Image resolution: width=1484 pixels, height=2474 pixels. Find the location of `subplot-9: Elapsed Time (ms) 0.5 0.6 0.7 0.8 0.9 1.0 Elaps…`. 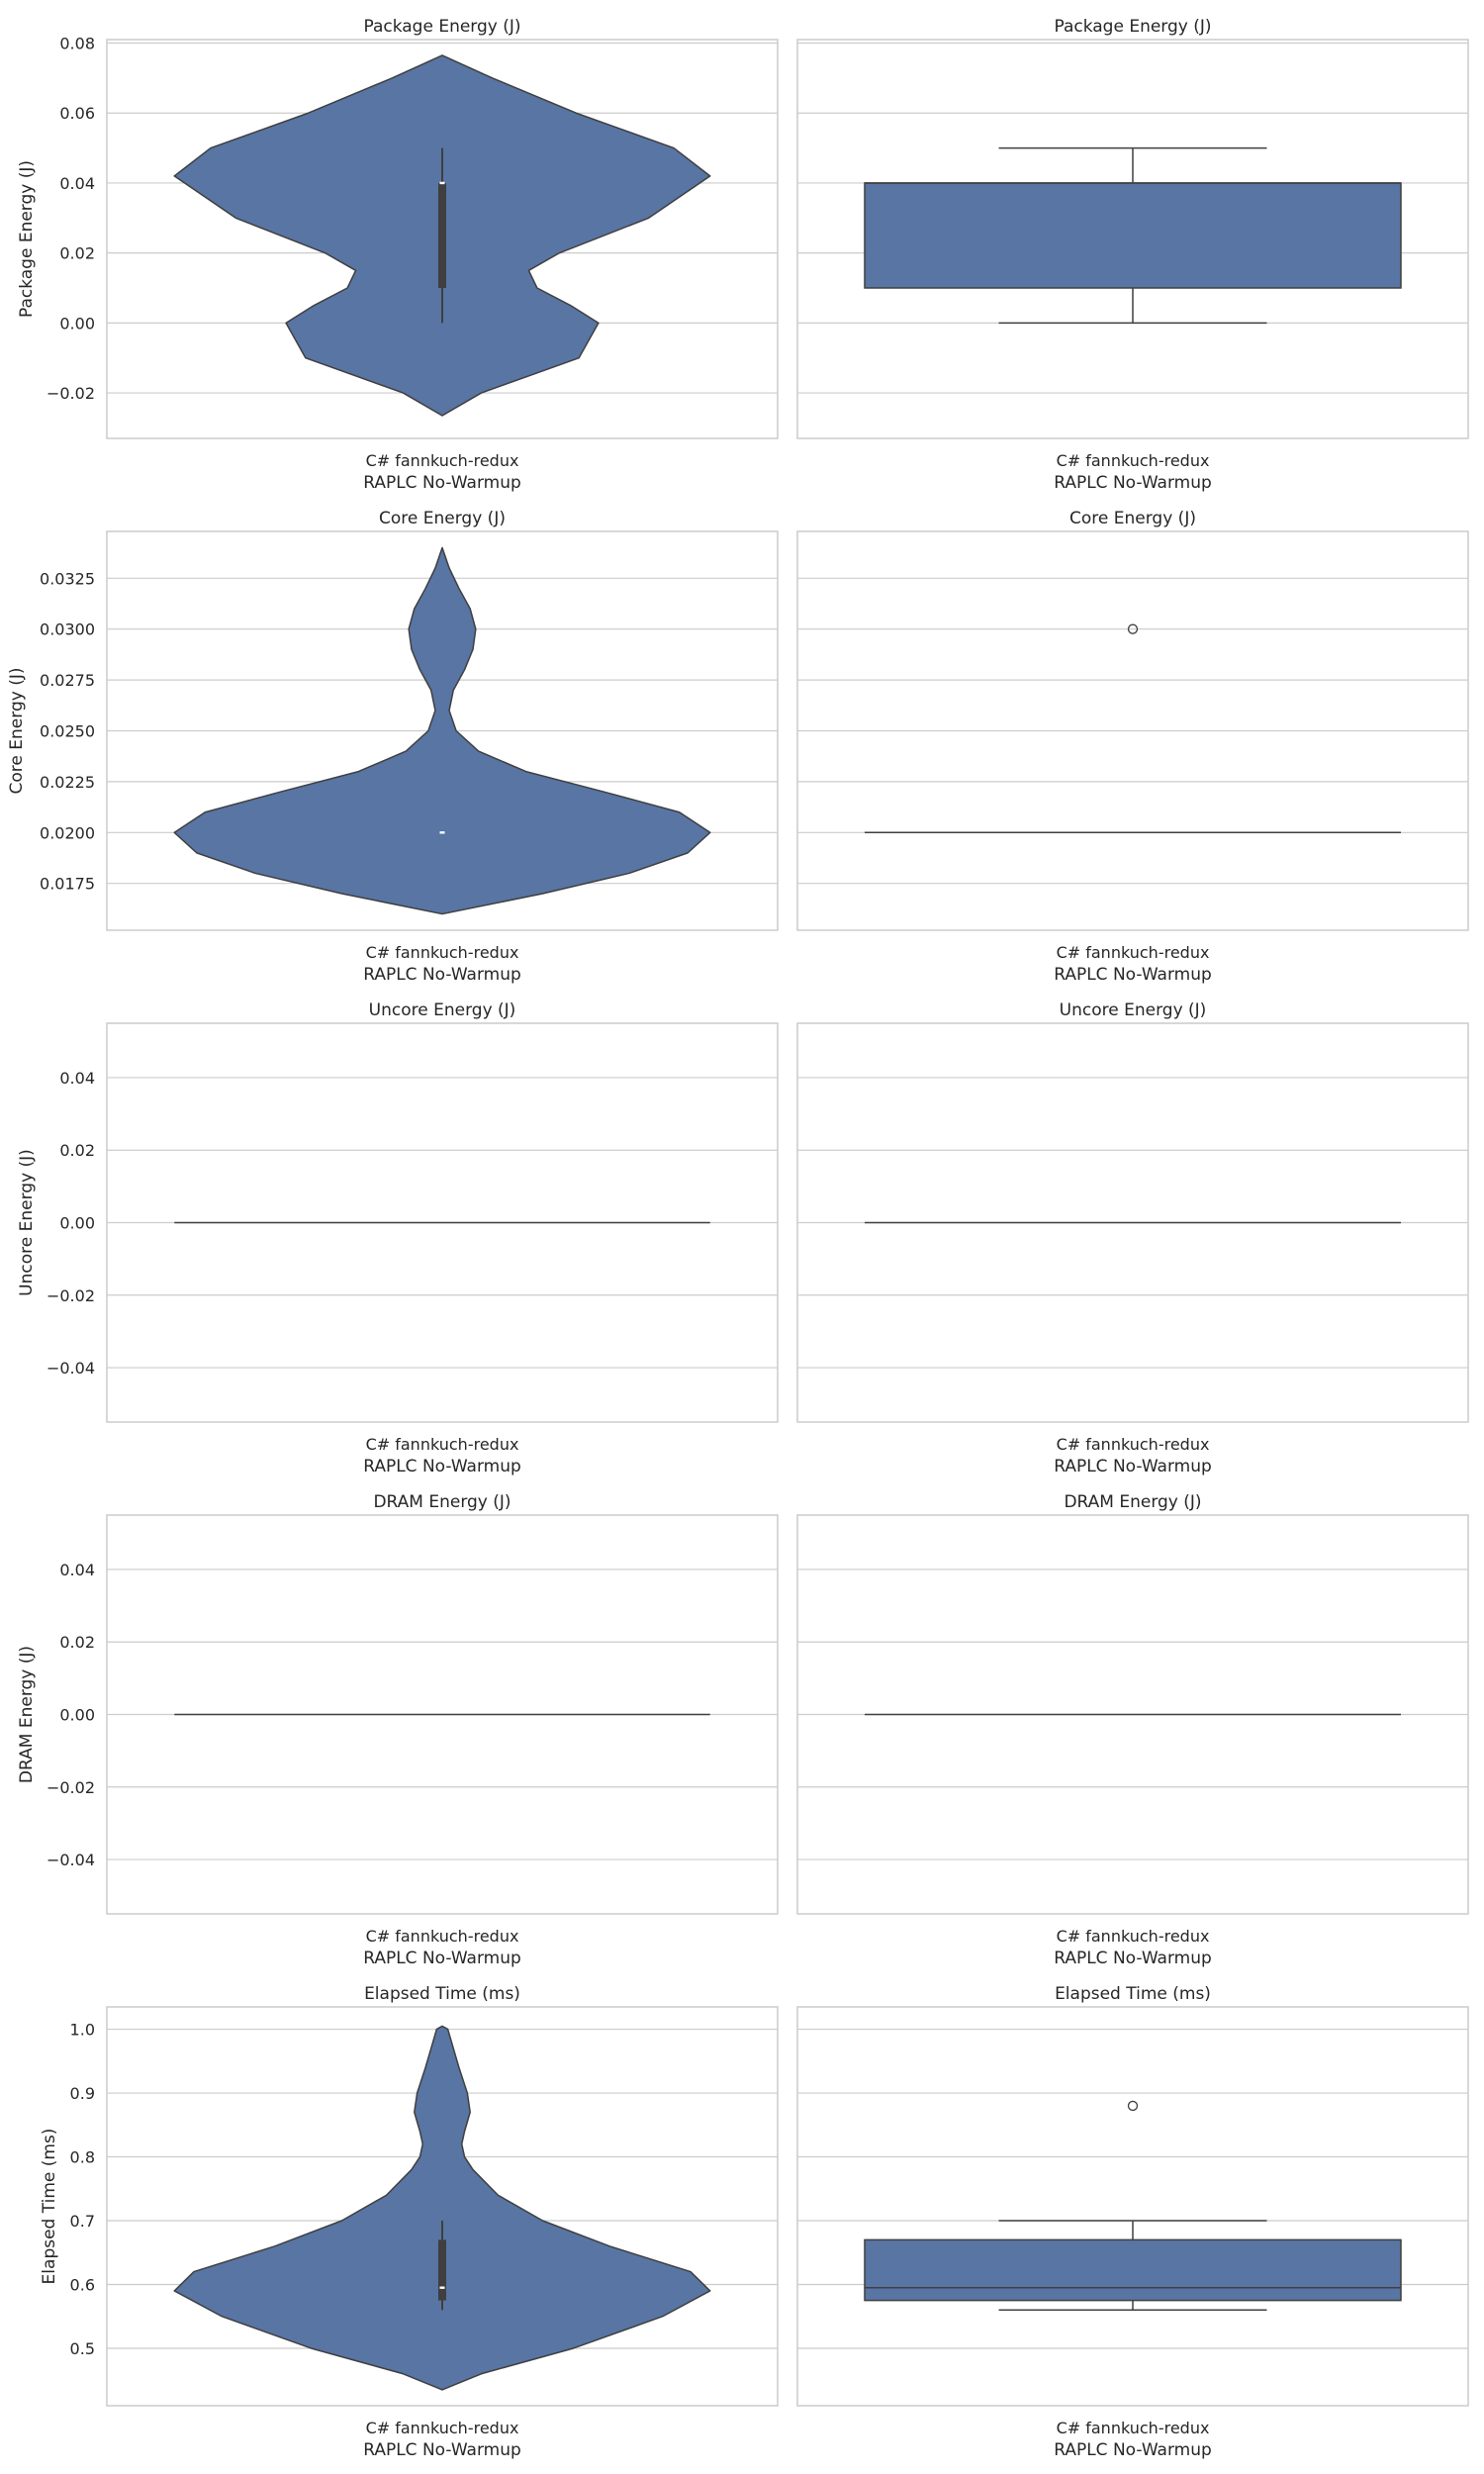

subplot-9: Elapsed Time (ms) 0.5 0.6 0.7 0.8 0.9 1.0 Elaps… is located at coordinates (409, 2222).